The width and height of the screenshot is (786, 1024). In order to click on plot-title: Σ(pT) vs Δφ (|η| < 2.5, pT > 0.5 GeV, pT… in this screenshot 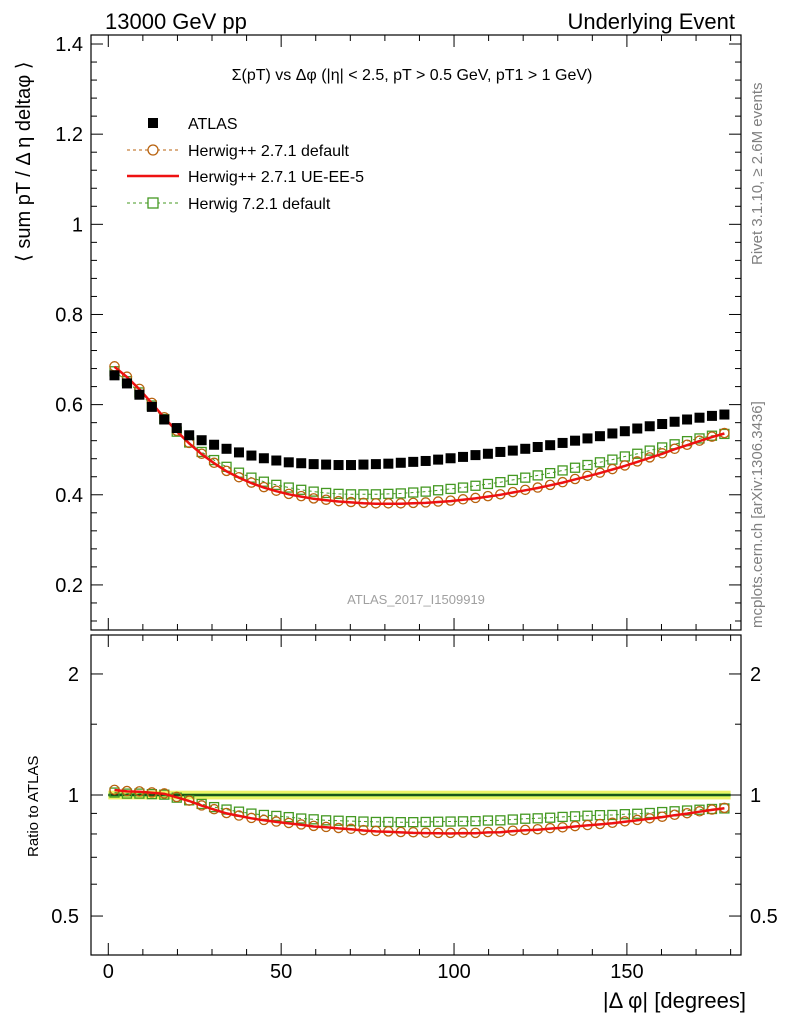, I will do `click(412, 75)`.